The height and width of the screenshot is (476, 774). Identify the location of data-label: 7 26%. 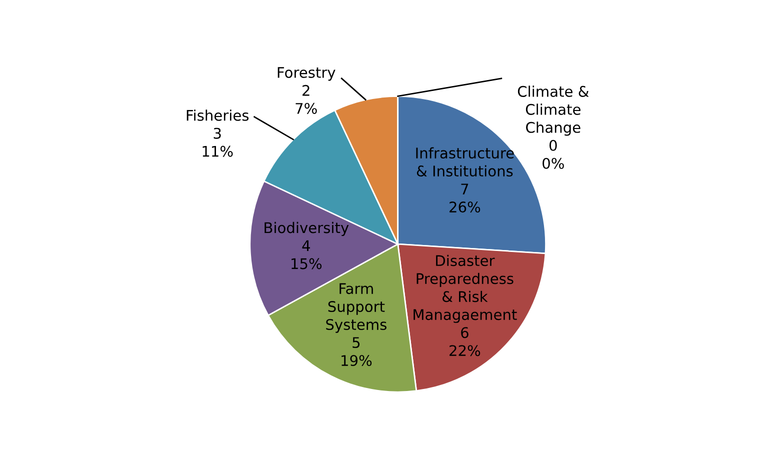
(465, 198).